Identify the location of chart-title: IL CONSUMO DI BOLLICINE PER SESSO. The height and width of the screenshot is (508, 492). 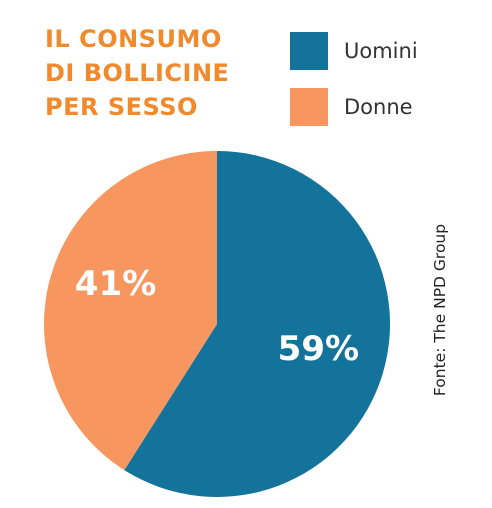
(155, 73).